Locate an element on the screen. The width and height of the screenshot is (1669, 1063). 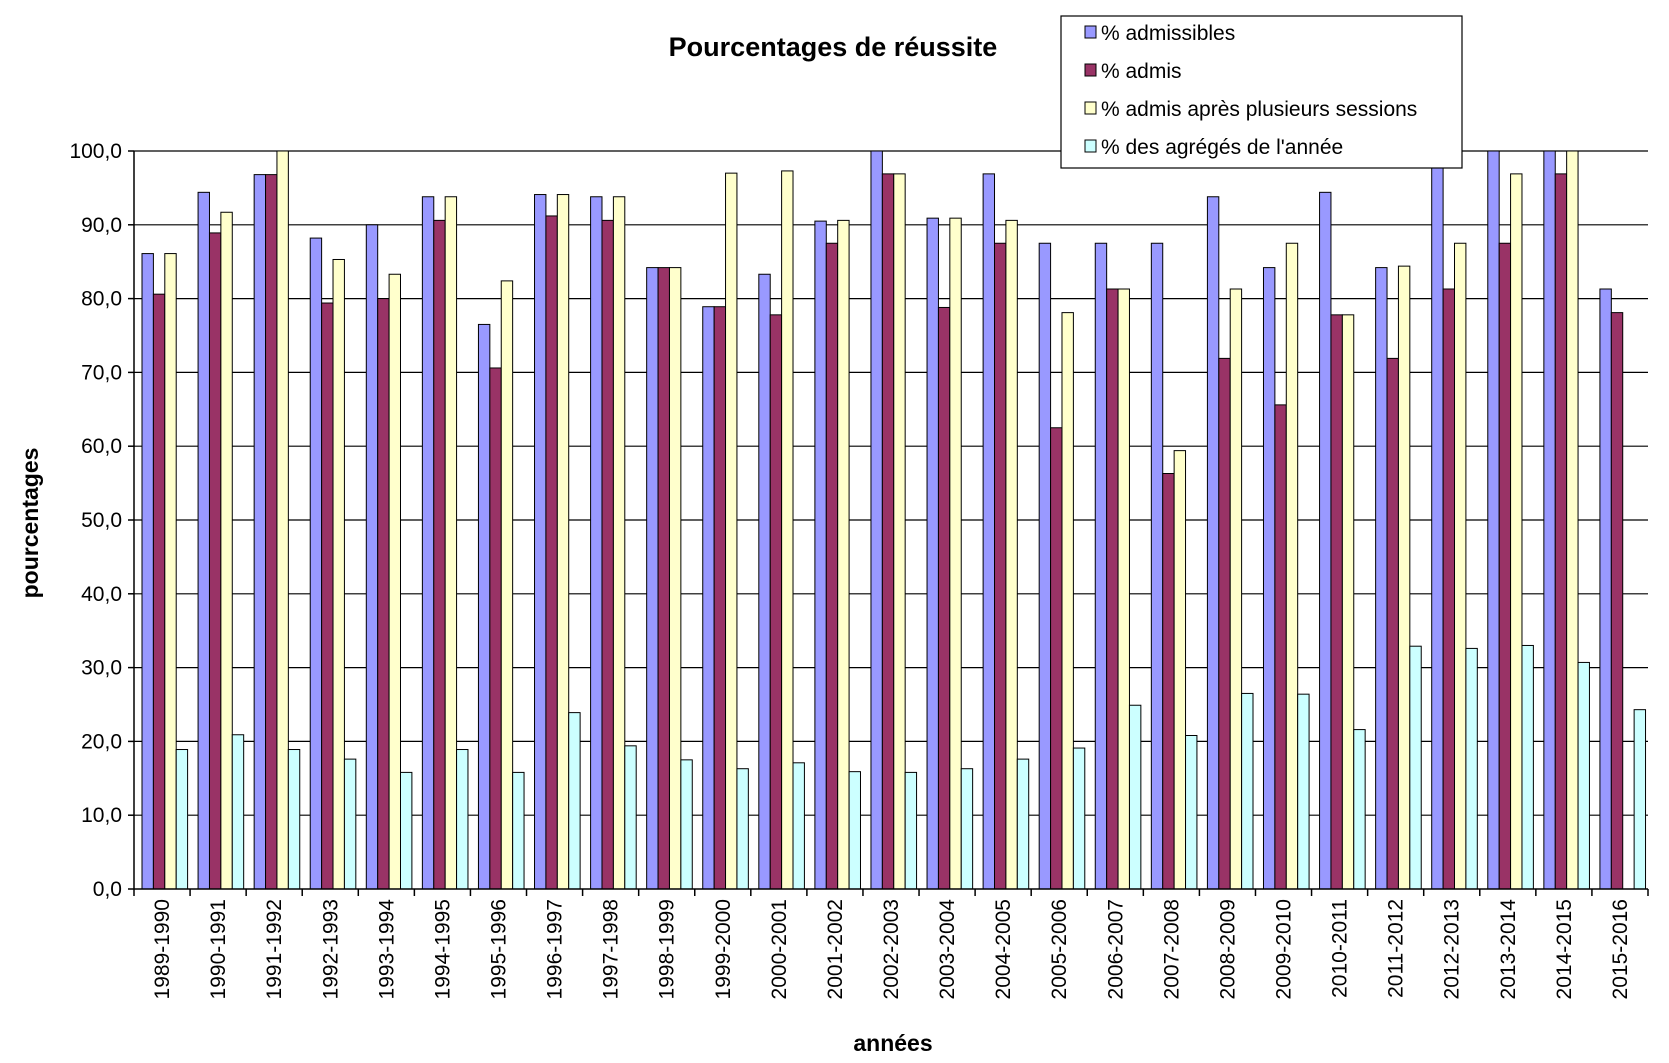
y-tick-label: 100,0 is located at coordinates (95, 151).